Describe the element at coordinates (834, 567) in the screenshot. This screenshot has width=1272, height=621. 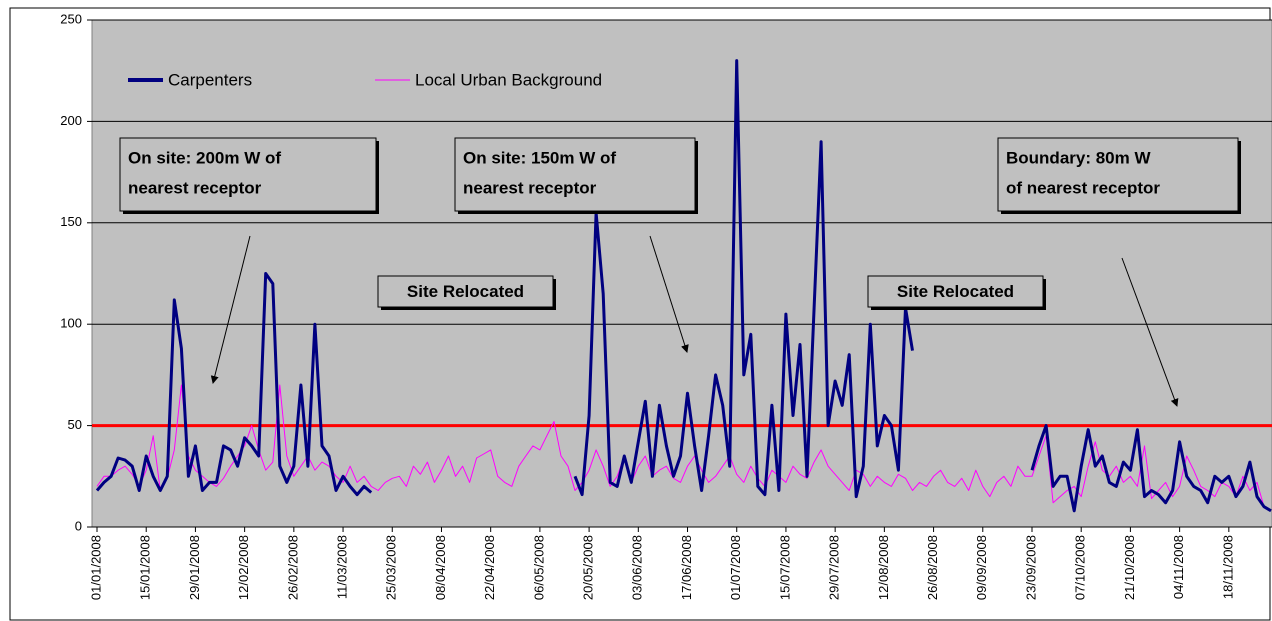
I see `x-tick-label: 29/07/2008` at that location.